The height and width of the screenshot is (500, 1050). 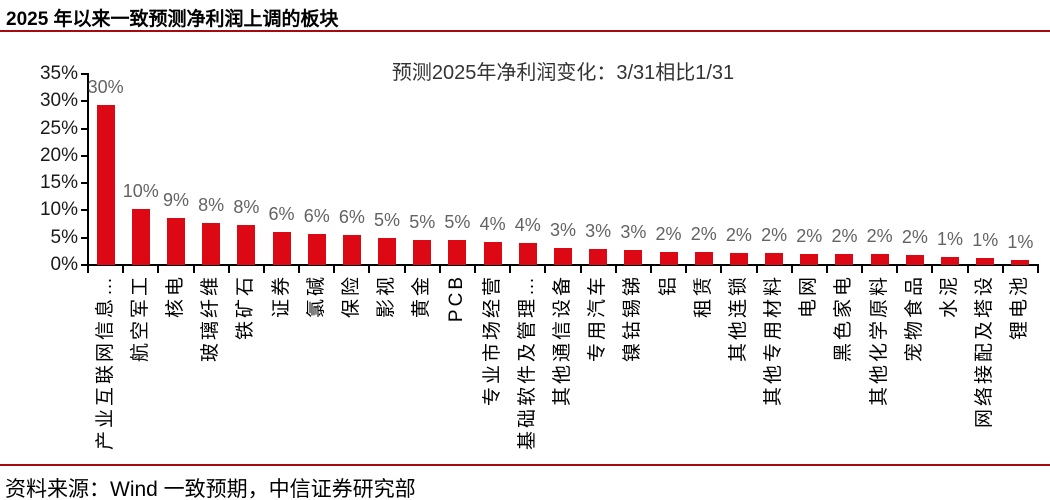 What do you see at coordinates (422, 296) in the screenshot?
I see `category-label: 黄金` at bounding box center [422, 296].